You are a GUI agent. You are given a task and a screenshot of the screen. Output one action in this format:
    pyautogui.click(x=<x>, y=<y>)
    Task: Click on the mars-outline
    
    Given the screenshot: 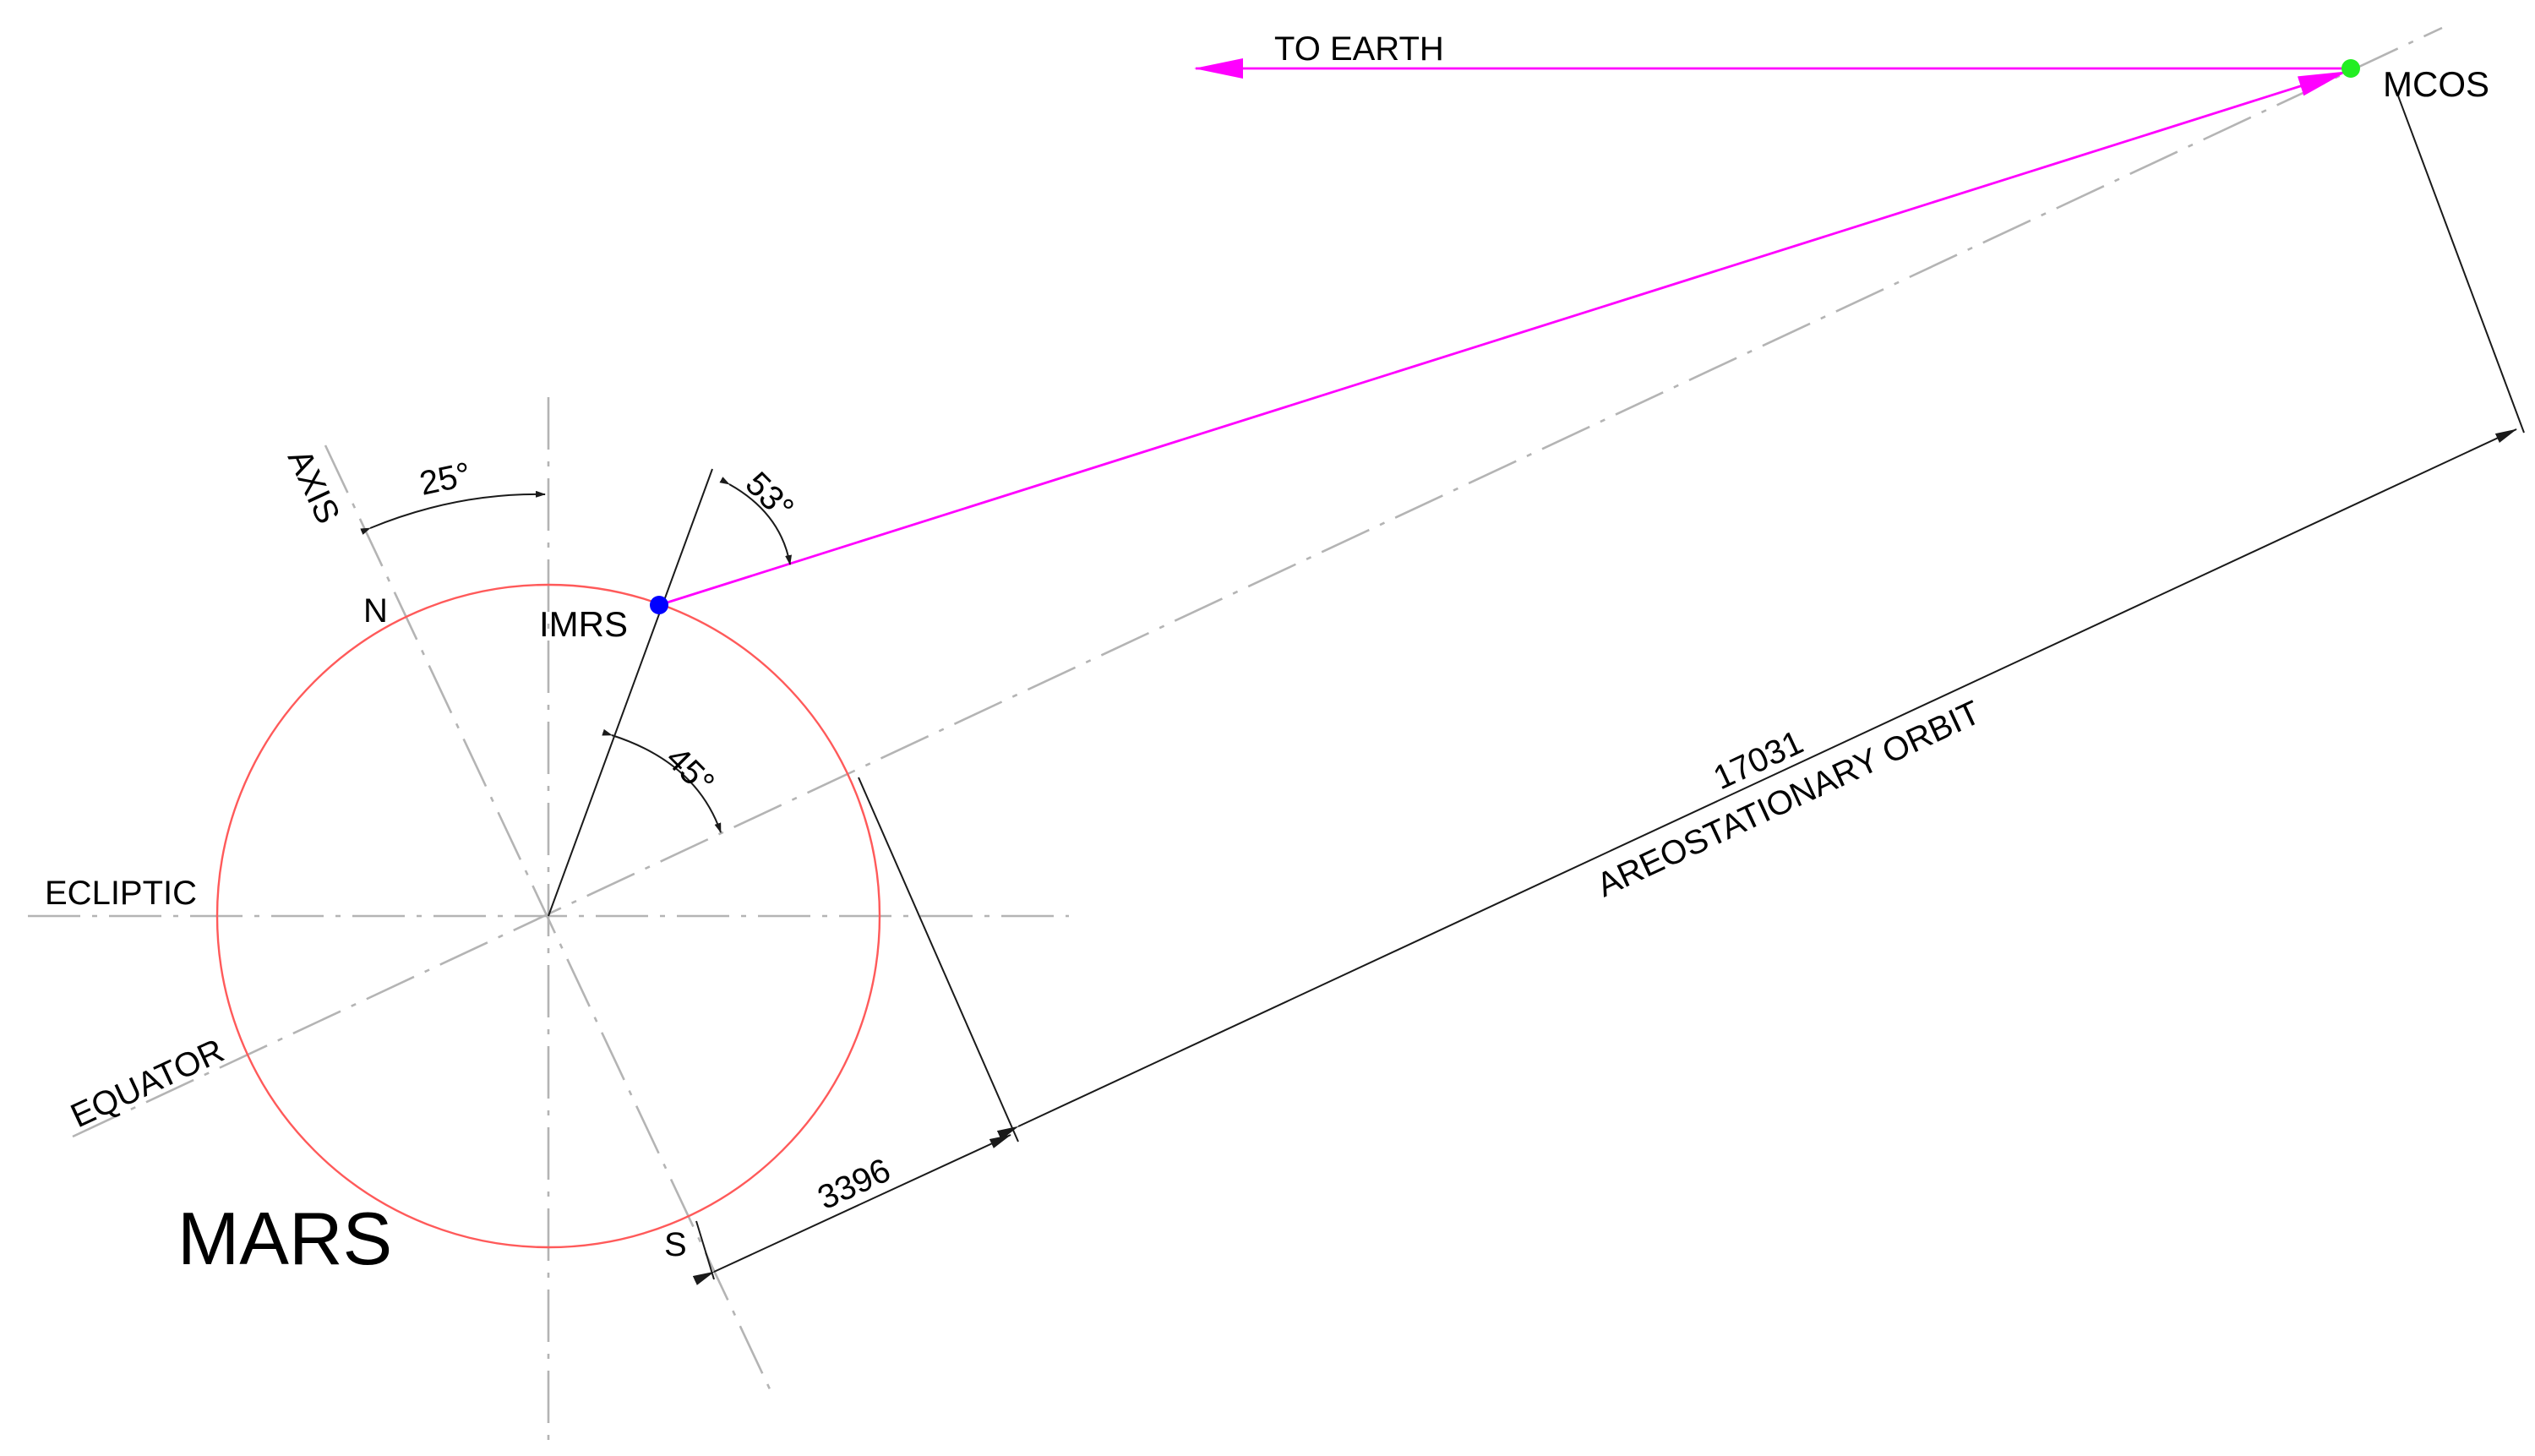 What is the action you would take?
    pyautogui.click(x=548, y=916)
    